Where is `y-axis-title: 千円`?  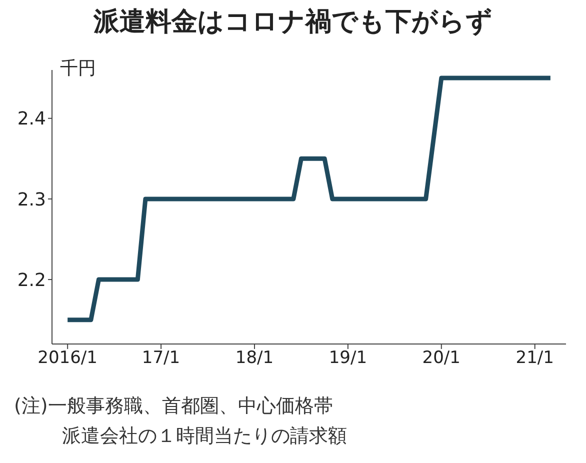
y-axis-title: 千円 is located at coordinates (78, 68).